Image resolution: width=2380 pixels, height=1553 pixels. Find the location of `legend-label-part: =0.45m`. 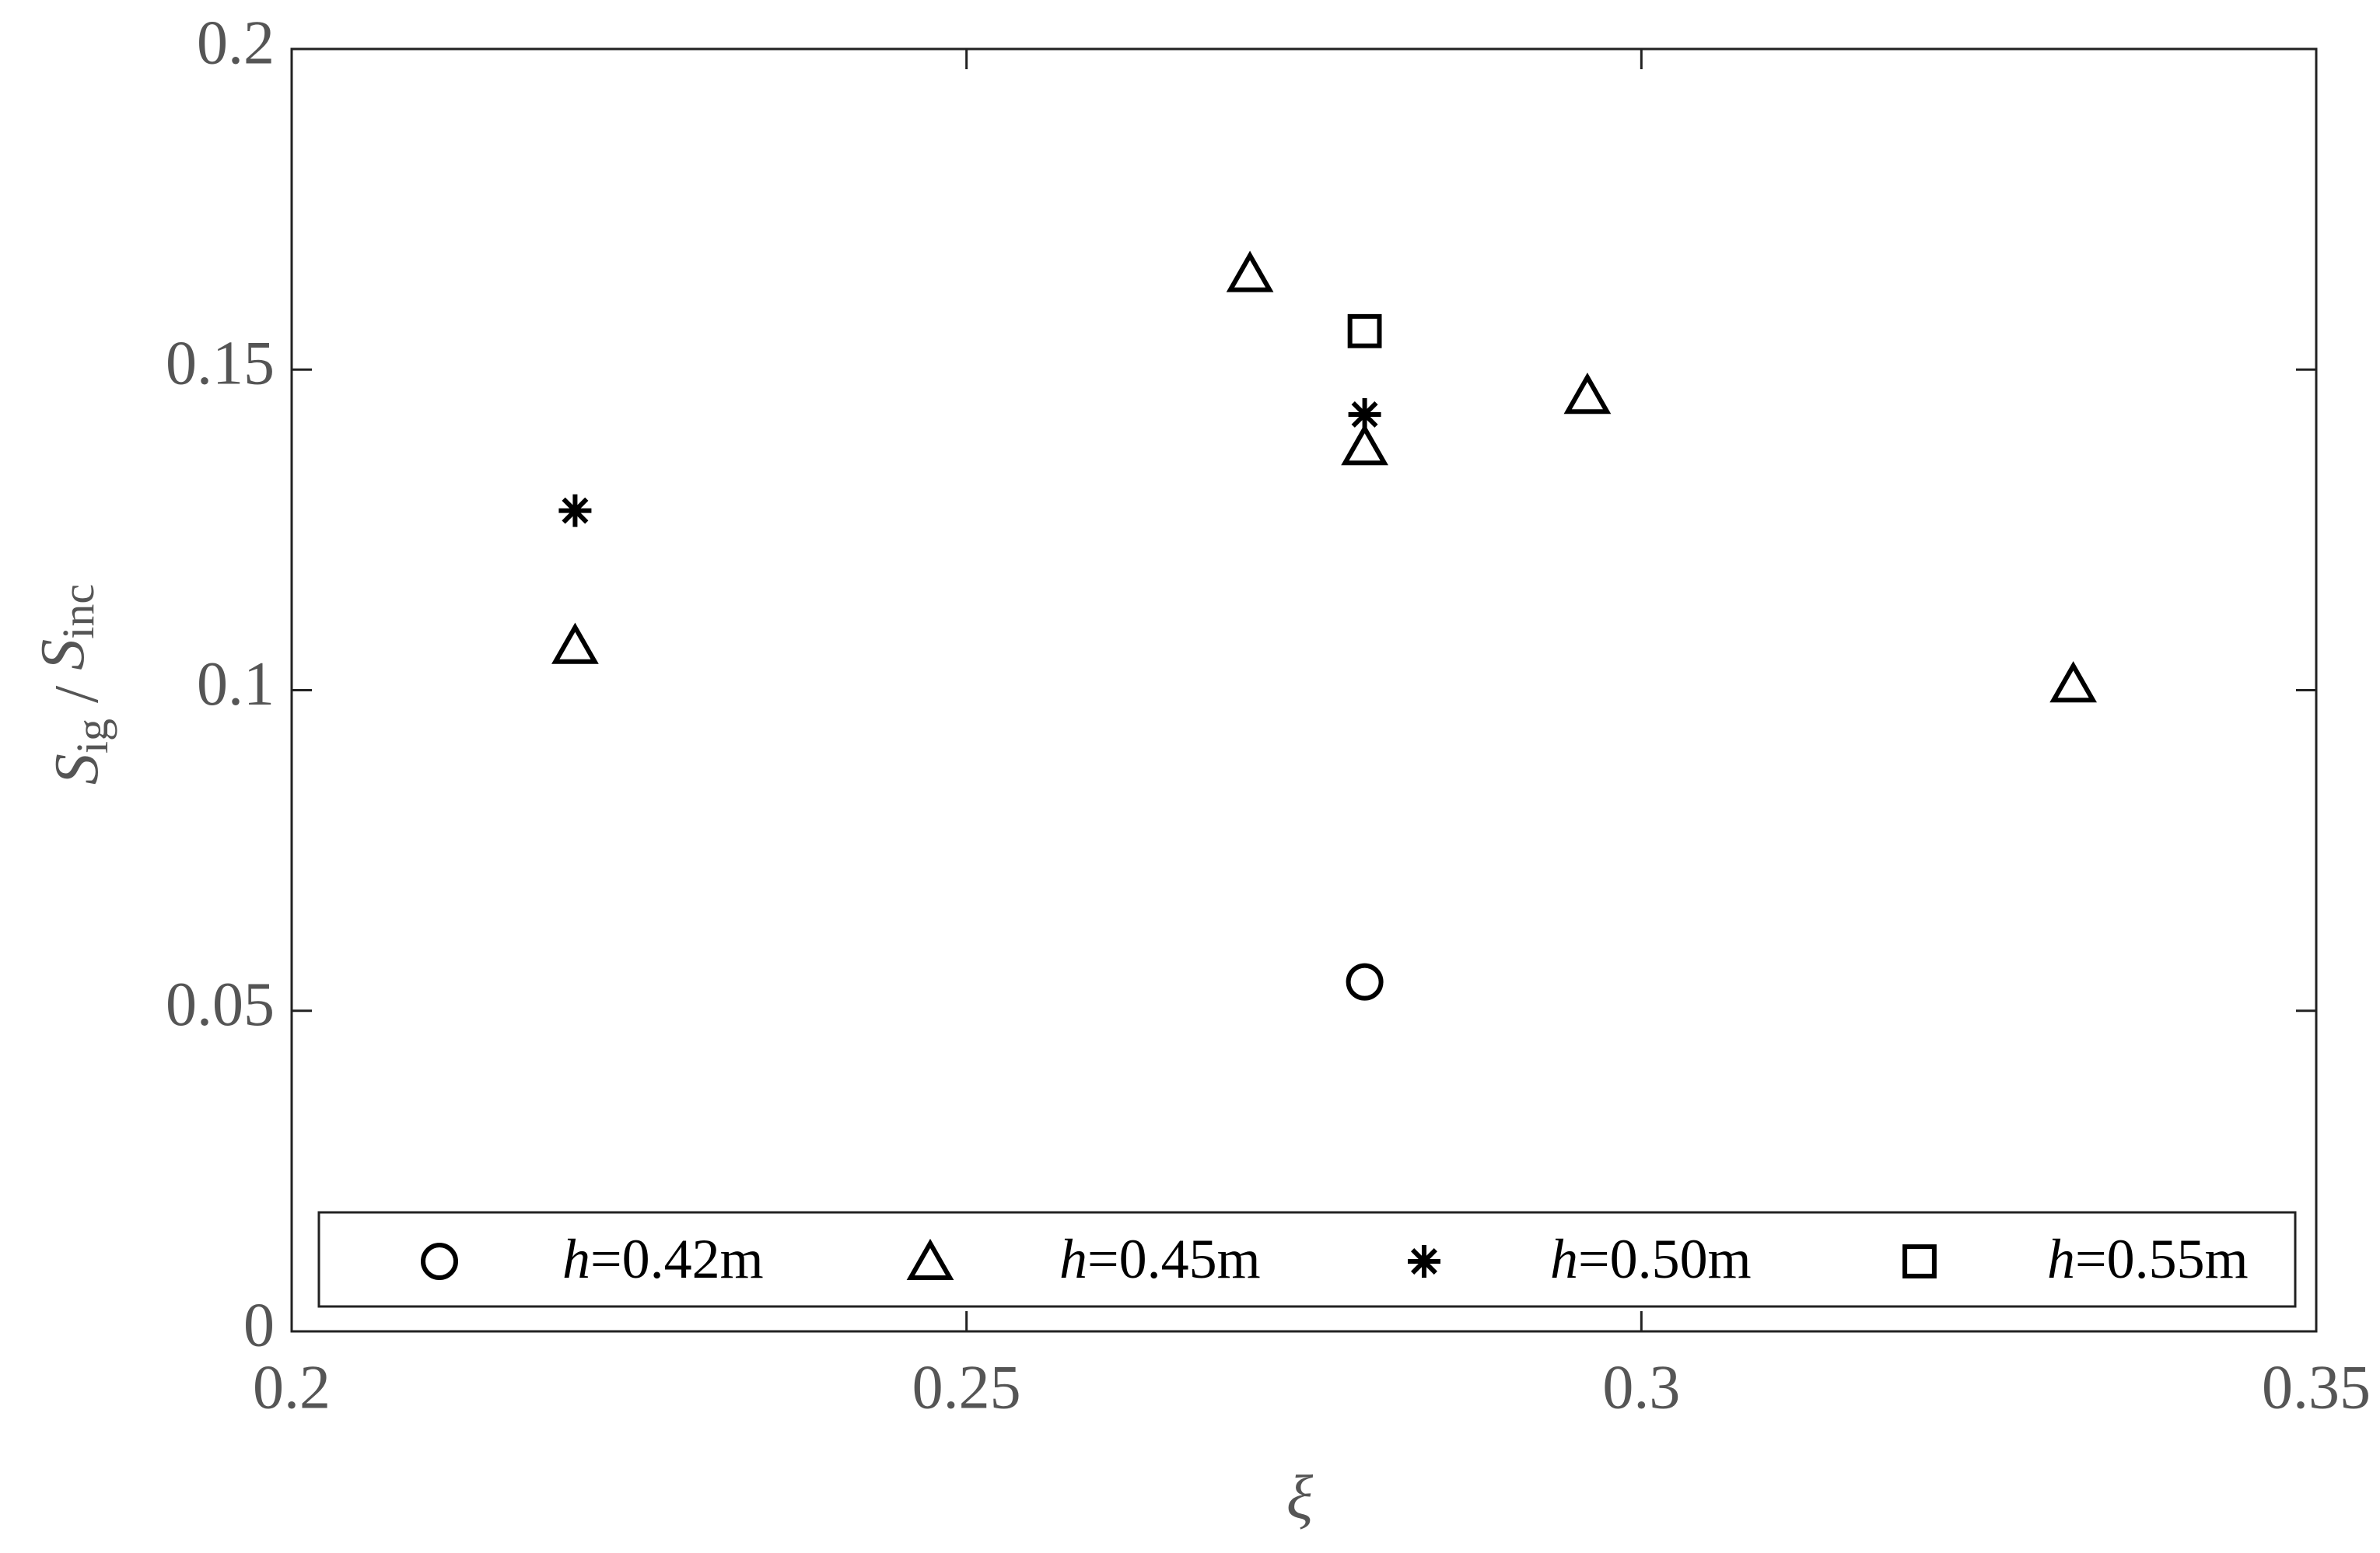

legend-label-part: =0.45m is located at coordinates (1174, 1259).